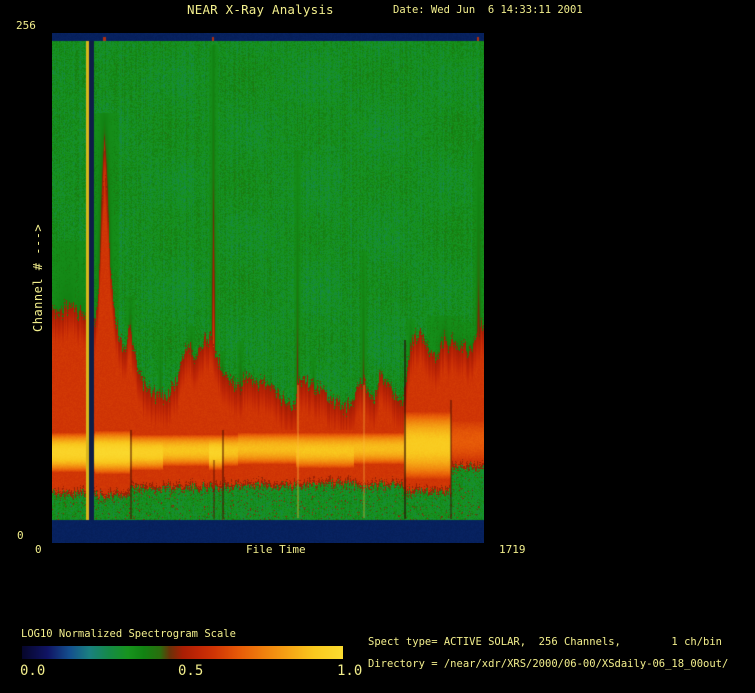 The image size is (755, 693). I want to click on colorbar-label: LOG10 Normalized Spectrogram Scale, so click(128, 634).